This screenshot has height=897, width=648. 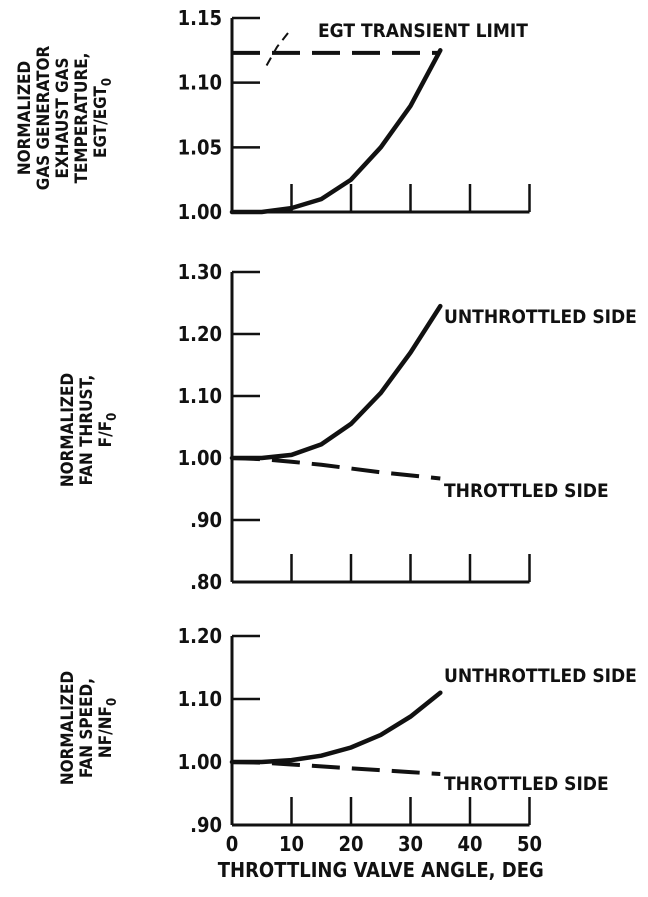 What do you see at coordinates (200, 147) in the screenshot?
I see `y-tick-label: 1.05` at bounding box center [200, 147].